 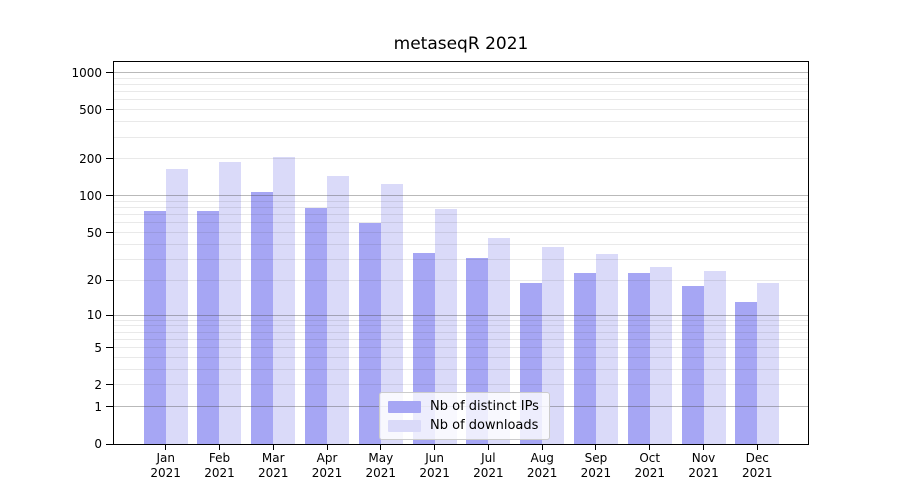 What do you see at coordinates (464, 416) in the screenshot?
I see `legend: Nb of distinct IPs Nb of downloads` at bounding box center [464, 416].